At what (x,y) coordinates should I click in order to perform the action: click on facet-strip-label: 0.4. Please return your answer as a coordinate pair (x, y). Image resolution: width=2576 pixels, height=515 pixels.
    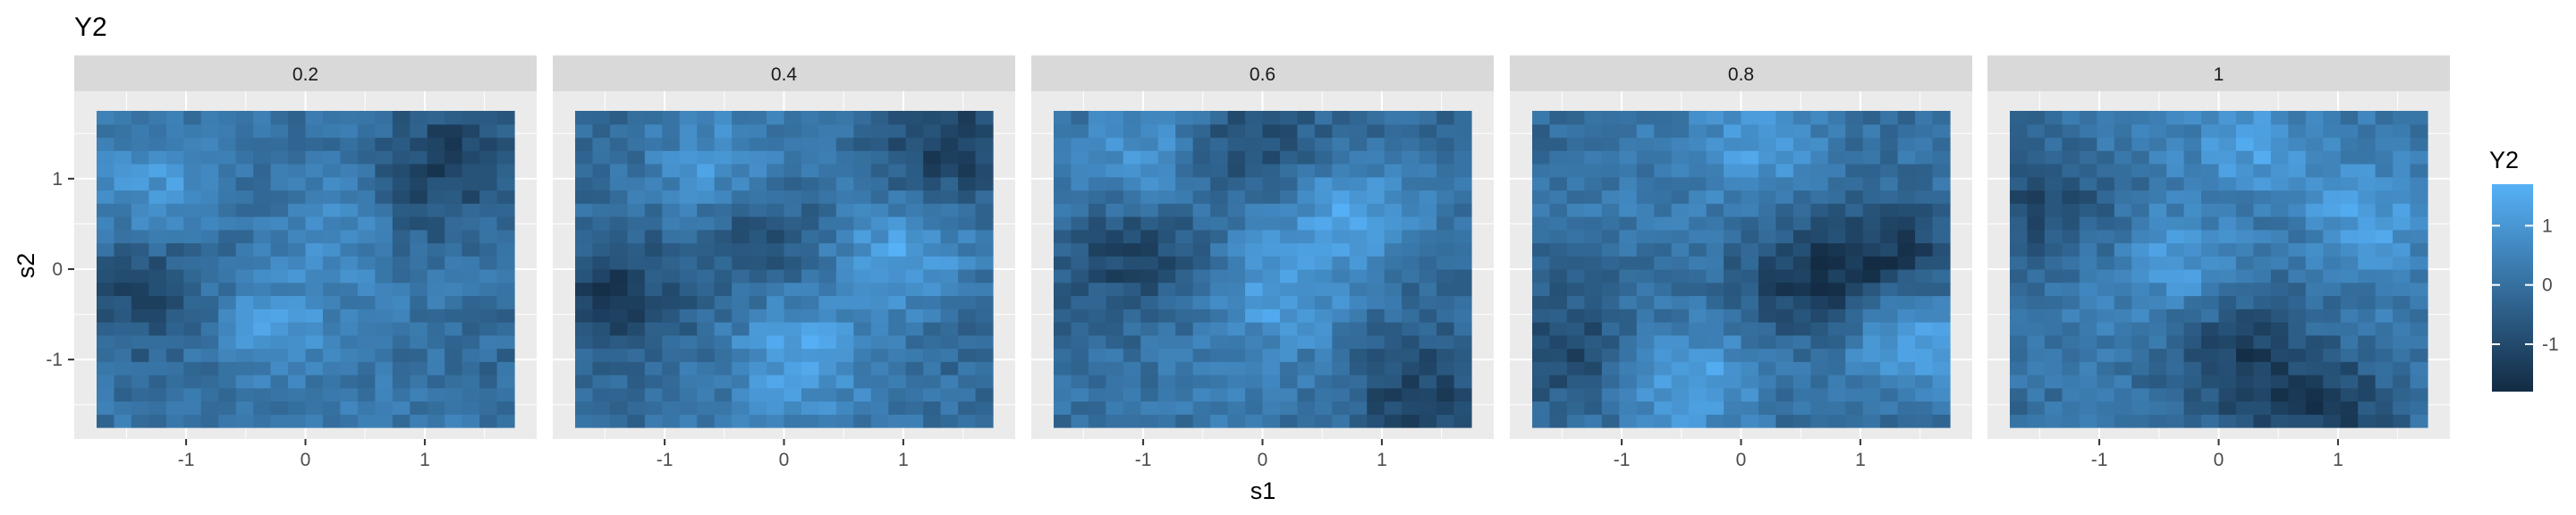
    Looking at the image, I should click on (784, 74).